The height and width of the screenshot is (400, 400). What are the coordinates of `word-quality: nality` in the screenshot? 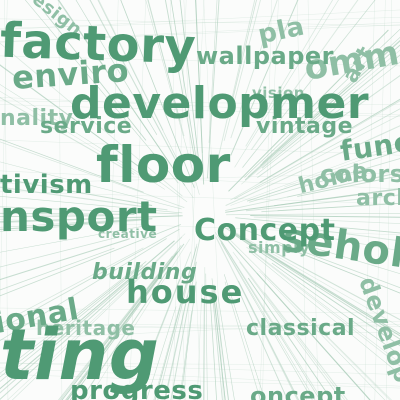 It's located at (37, 118).